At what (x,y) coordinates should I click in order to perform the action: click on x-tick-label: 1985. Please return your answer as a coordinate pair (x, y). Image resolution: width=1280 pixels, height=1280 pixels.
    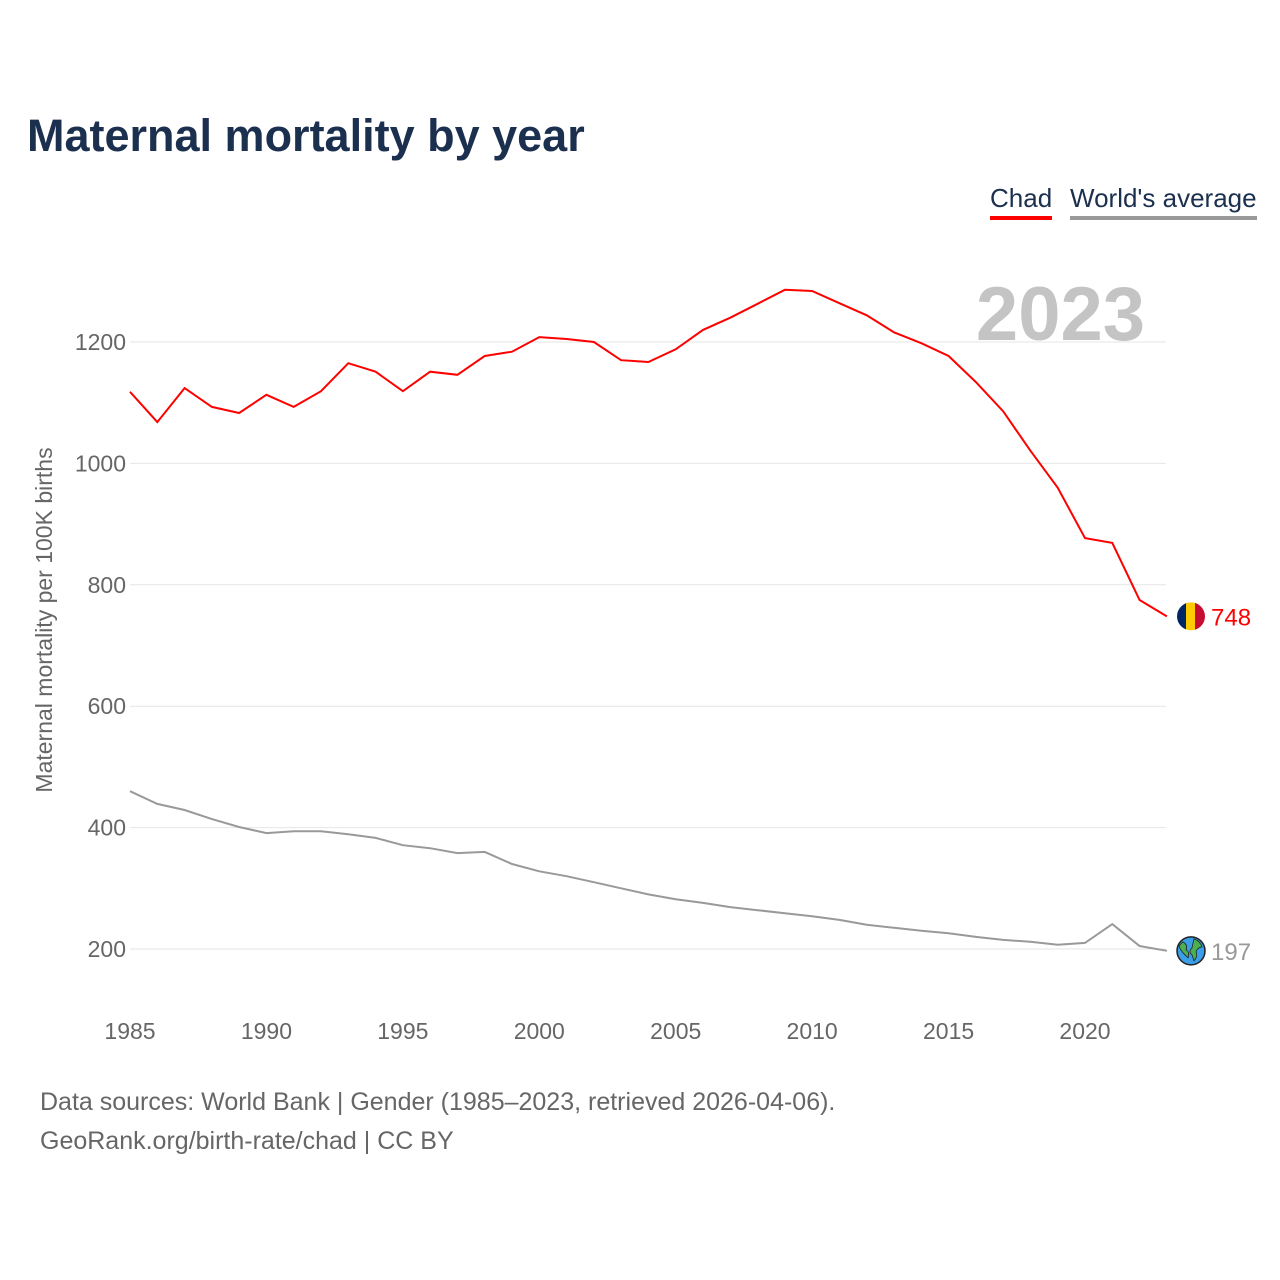
    Looking at the image, I should click on (129, 1031).